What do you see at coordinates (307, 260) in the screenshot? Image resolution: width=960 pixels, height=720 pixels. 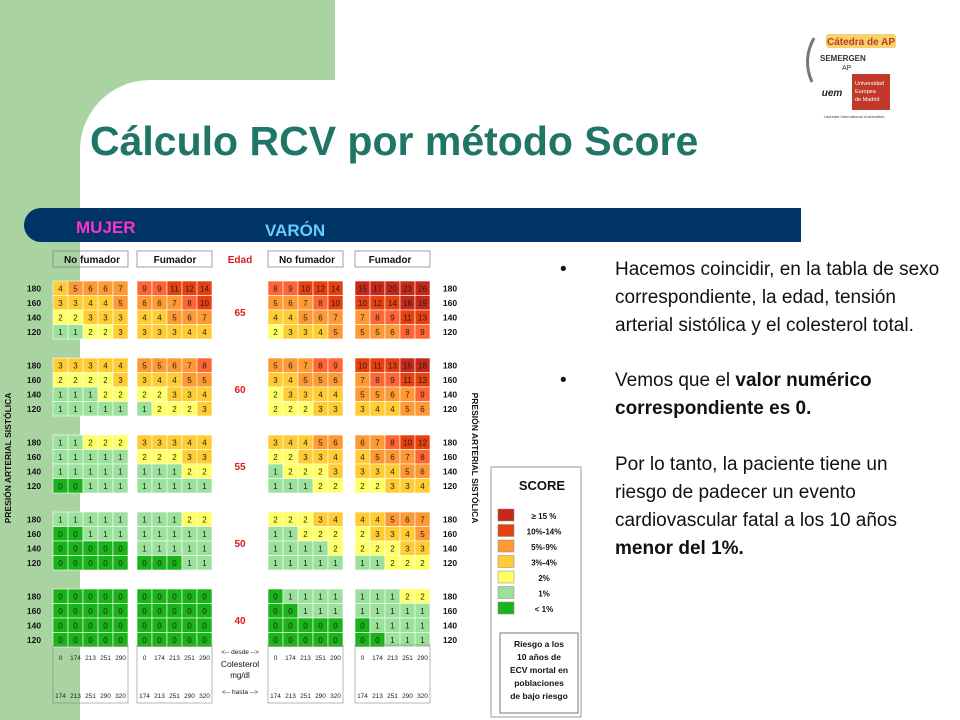 I see `table-header-no-fumador-men: No fumador` at bounding box center [307, 260].